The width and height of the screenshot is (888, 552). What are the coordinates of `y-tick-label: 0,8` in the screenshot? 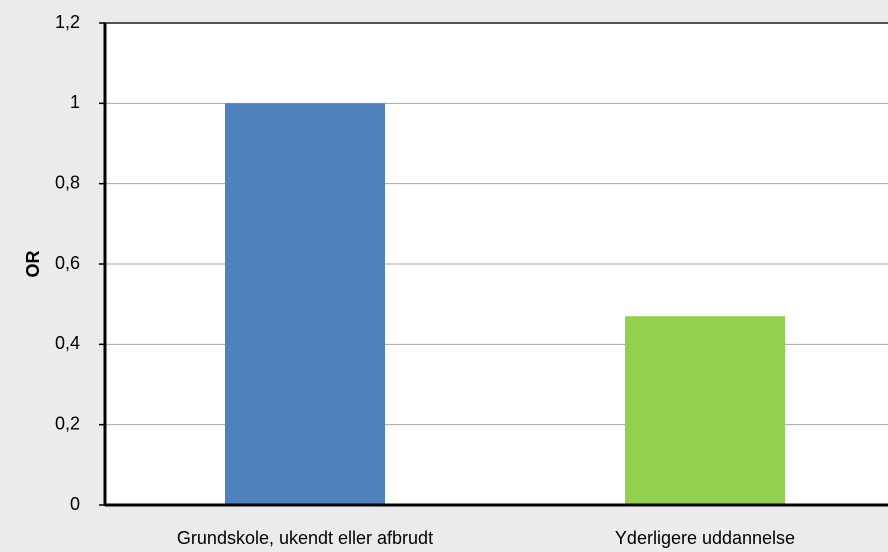 It's located at (67, 182).